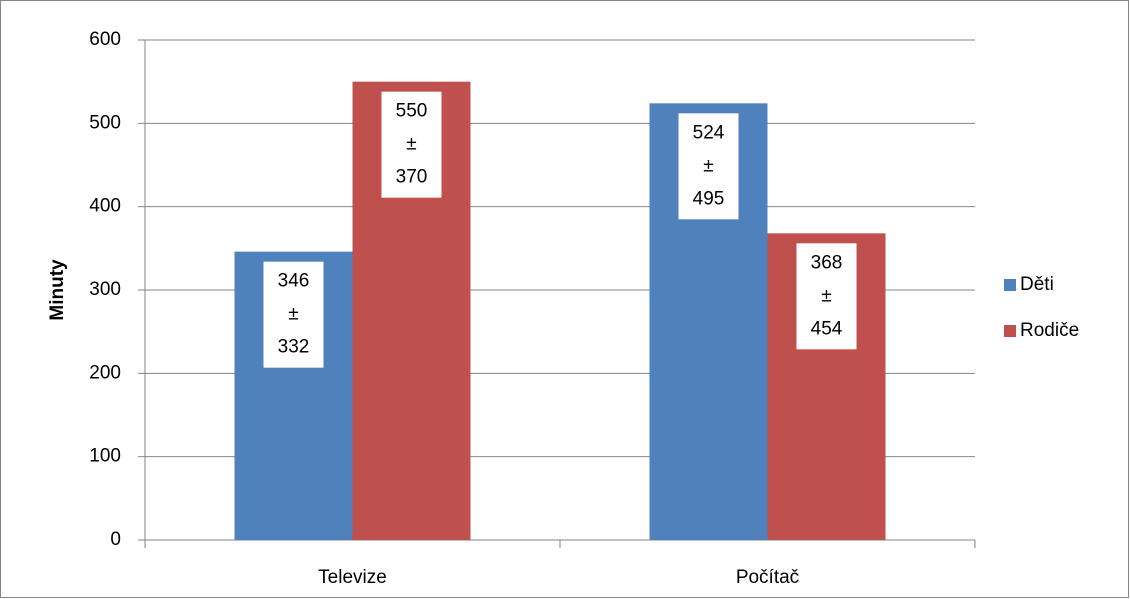  What do you see at coordinates (352, 577) in the screenshot?
I see `x-tick-label: Televize` at bounding box center [352, 577].